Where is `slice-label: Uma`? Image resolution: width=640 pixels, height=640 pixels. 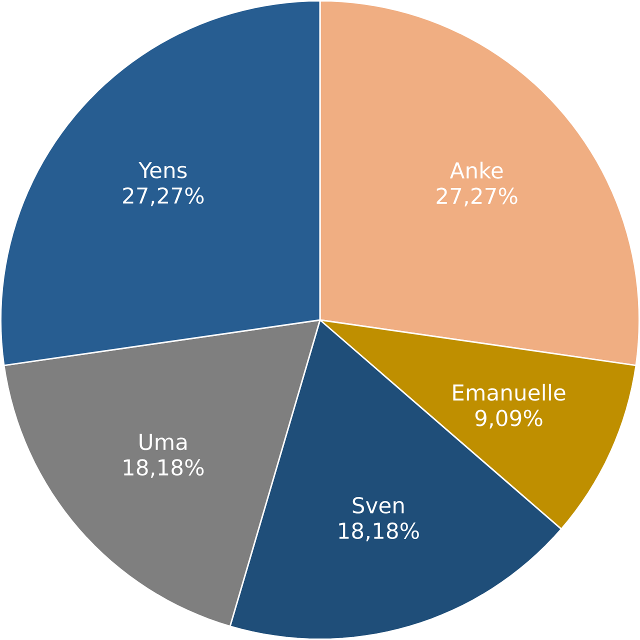
slice-label: Uma is located at coordinates (163, 442).